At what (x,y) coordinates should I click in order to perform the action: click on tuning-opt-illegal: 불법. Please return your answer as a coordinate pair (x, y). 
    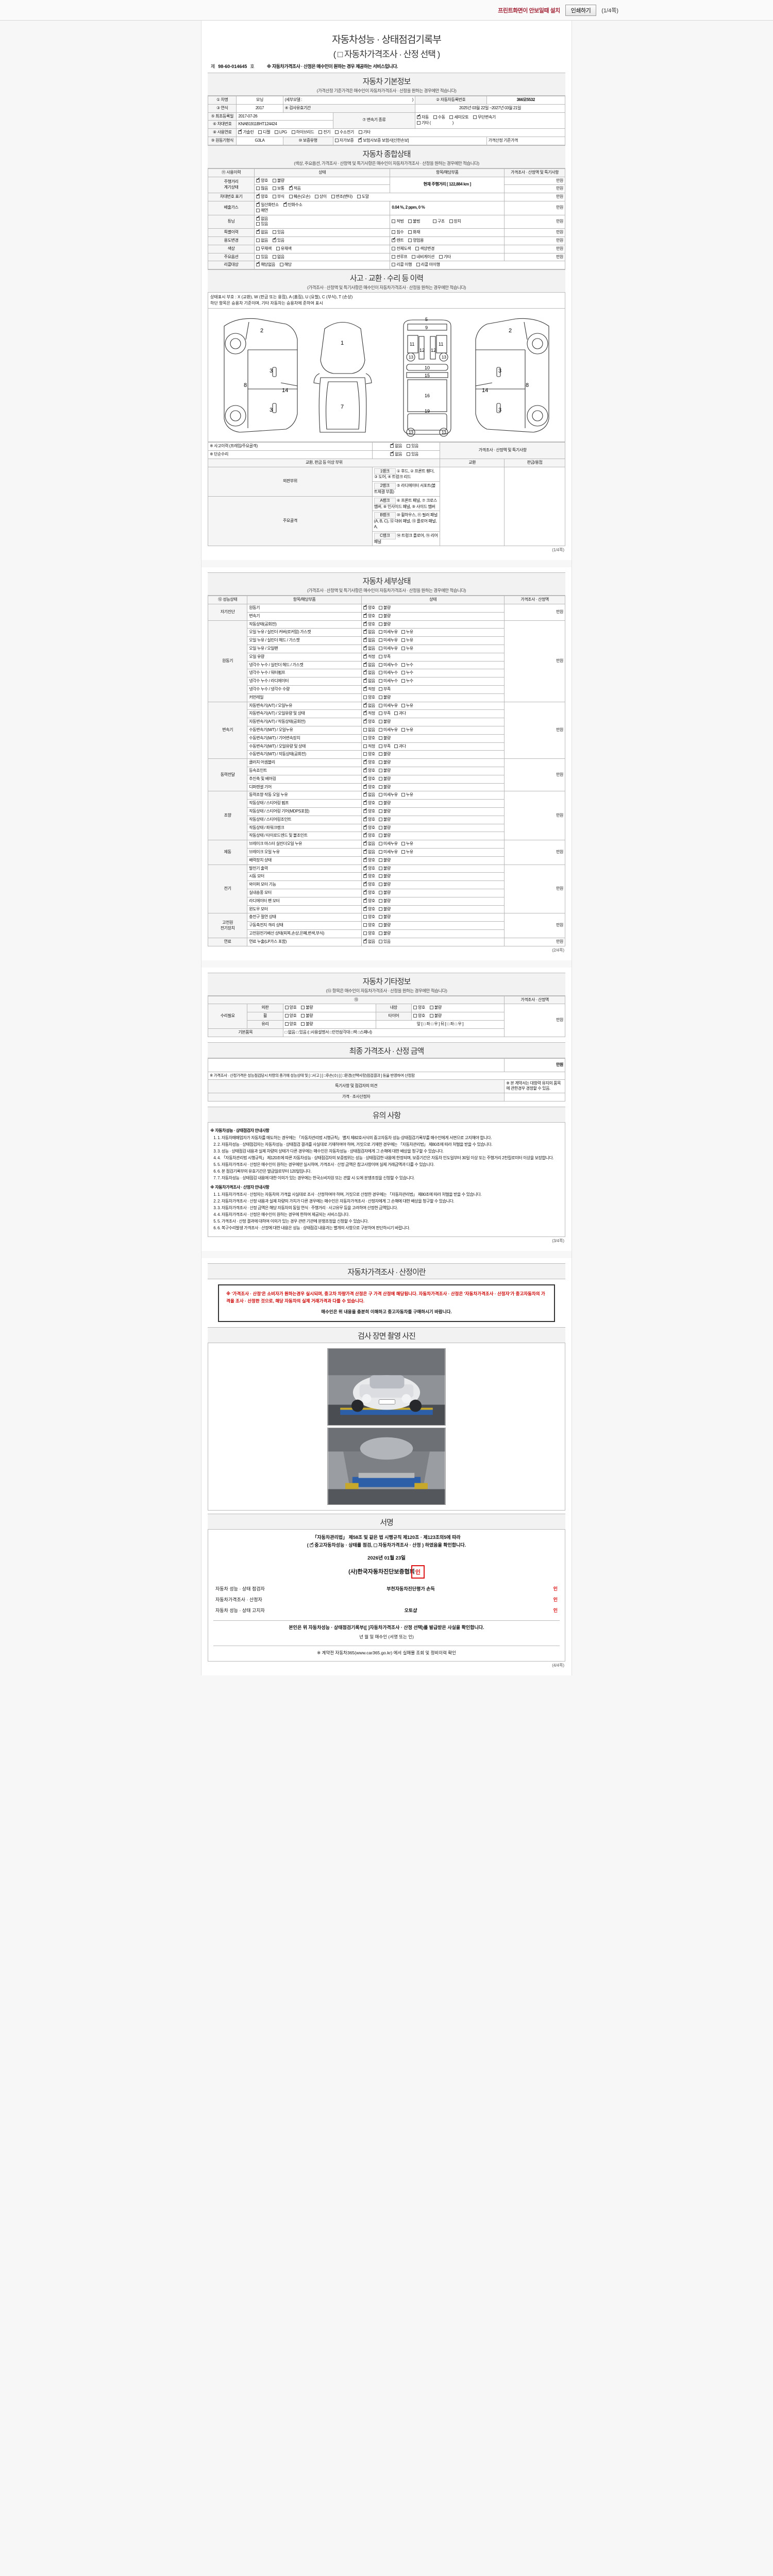
    Looking at the image, I should click on (414, 222).